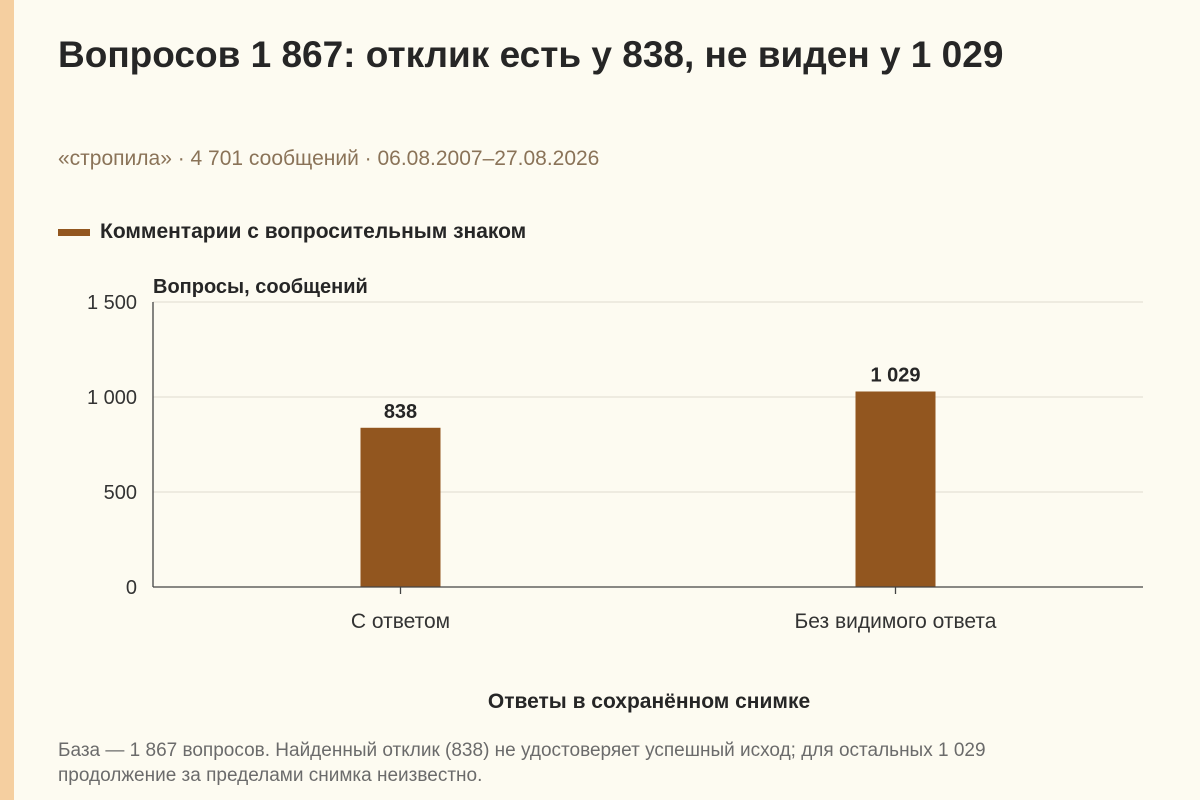  What do you see at coordinates (120, 493) in the screenshot?
I see `y-tick-label: 500` at bounding box center [120, 493].